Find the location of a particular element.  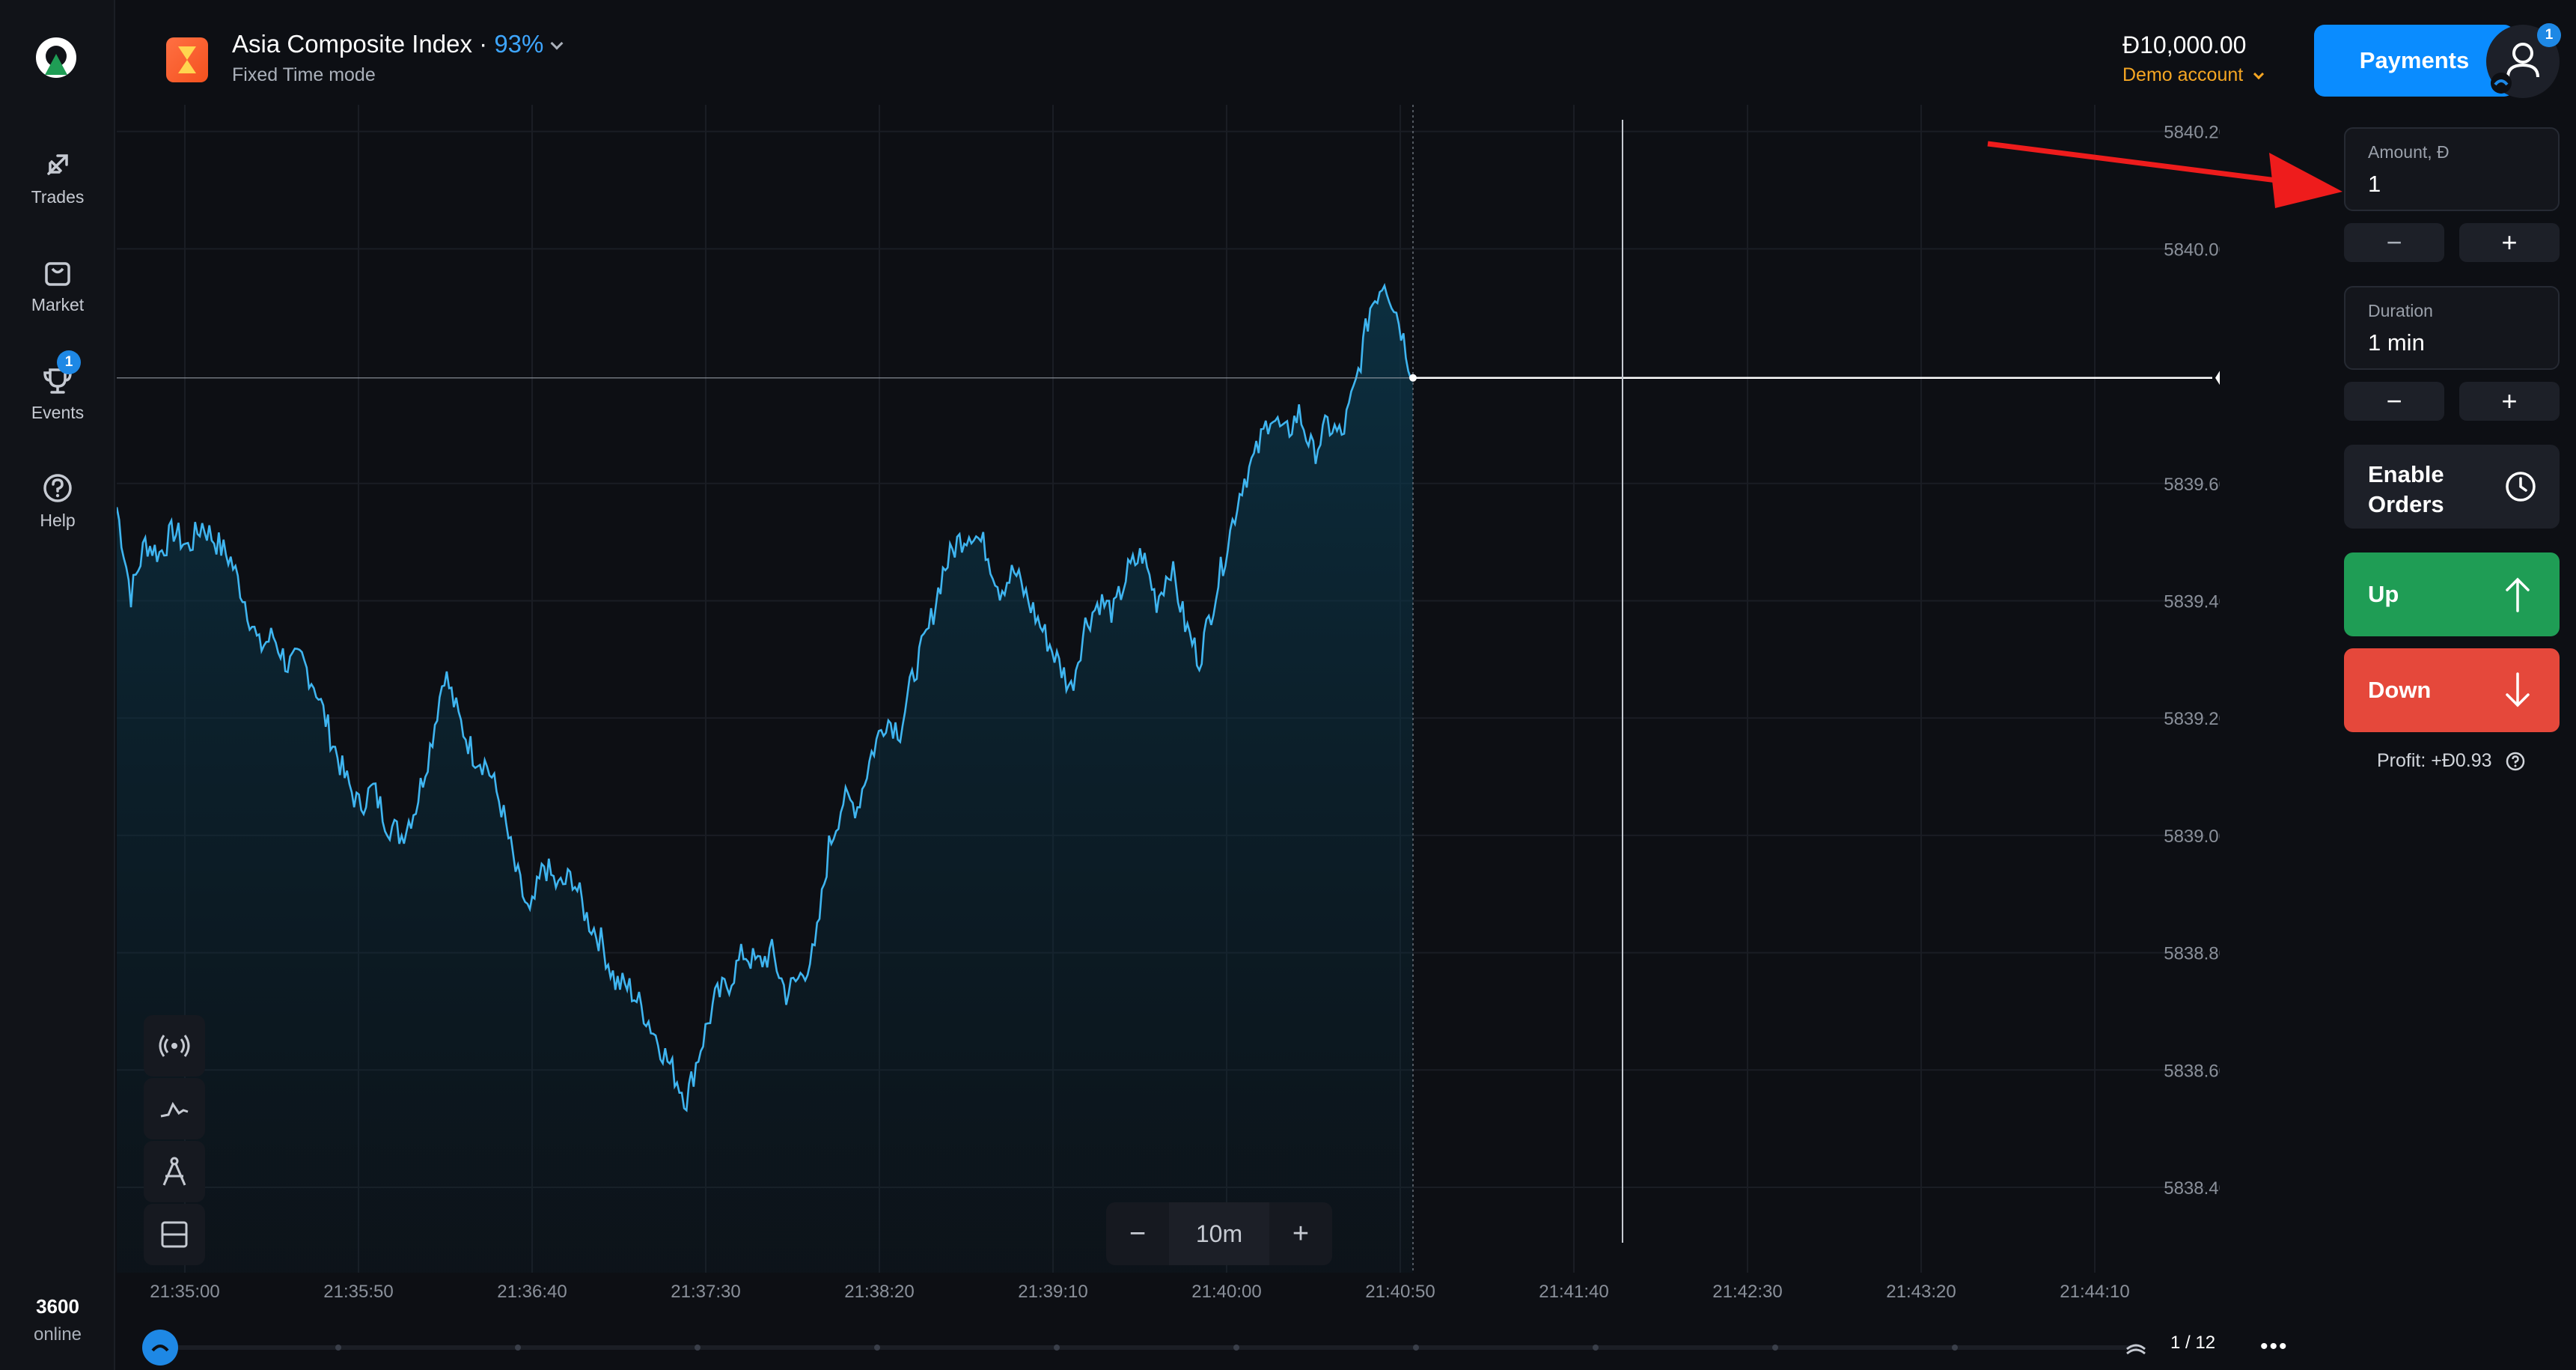

timeline-scrubber is located at coordinates (1168, 1347).